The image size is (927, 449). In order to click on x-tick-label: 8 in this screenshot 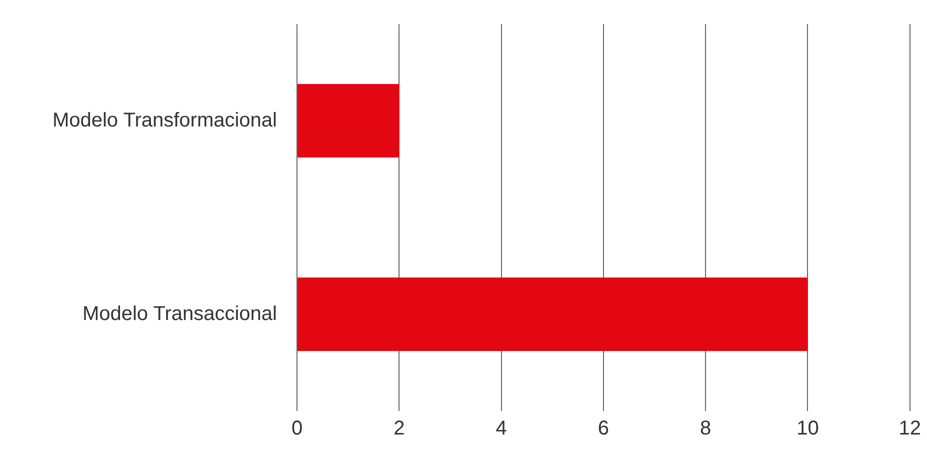, I will do `click(706, 429)`.